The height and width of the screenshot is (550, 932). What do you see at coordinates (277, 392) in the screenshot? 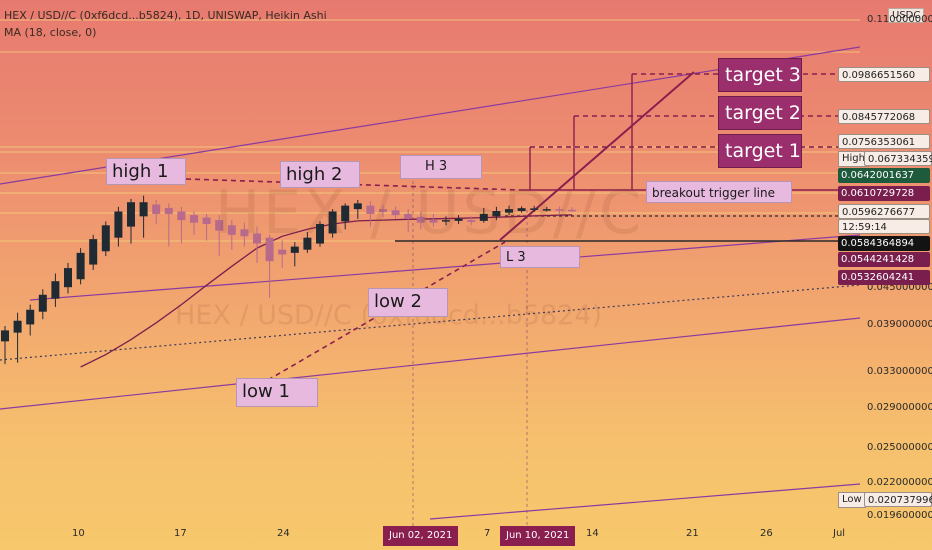
I see `annotation-low1: low 1` at bounding box center [277, 392].